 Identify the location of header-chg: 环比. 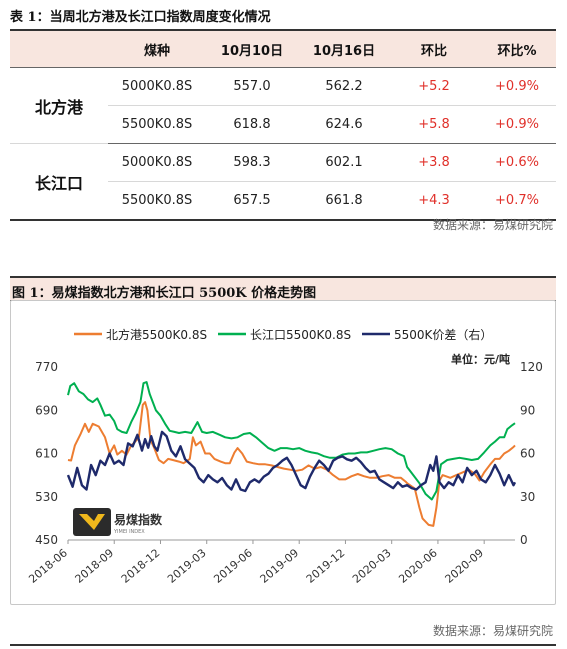
(434, 48).